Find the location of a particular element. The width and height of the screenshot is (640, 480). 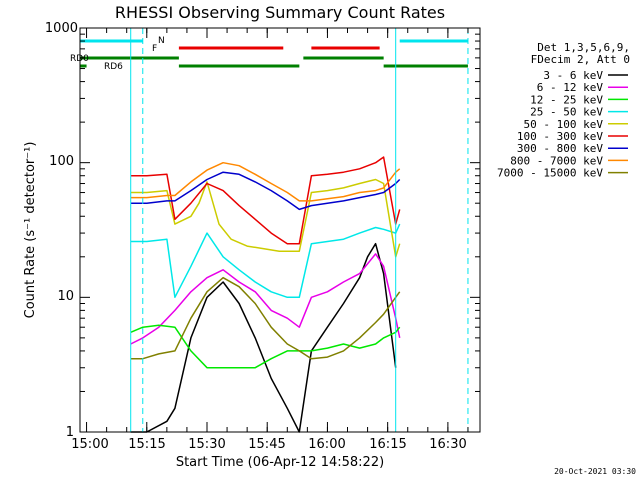

legend-label: 3 - 6 keV is located at coordinates (573, 75).